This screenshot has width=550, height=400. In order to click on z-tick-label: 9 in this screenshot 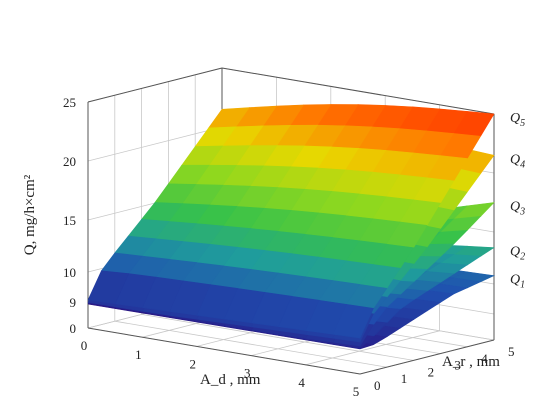, I will do `click(73, 302)`.